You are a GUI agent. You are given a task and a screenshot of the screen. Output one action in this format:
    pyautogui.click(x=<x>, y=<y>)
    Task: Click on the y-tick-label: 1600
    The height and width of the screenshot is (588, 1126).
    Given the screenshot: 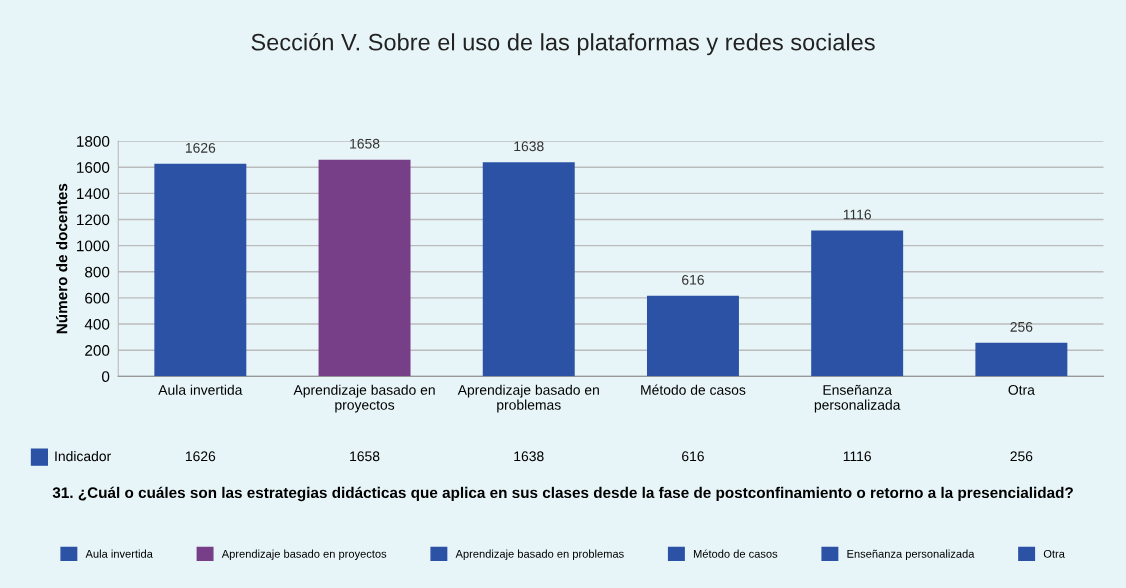 What is the action you would take?
    pyautogui.click(x=93, y=167)
    